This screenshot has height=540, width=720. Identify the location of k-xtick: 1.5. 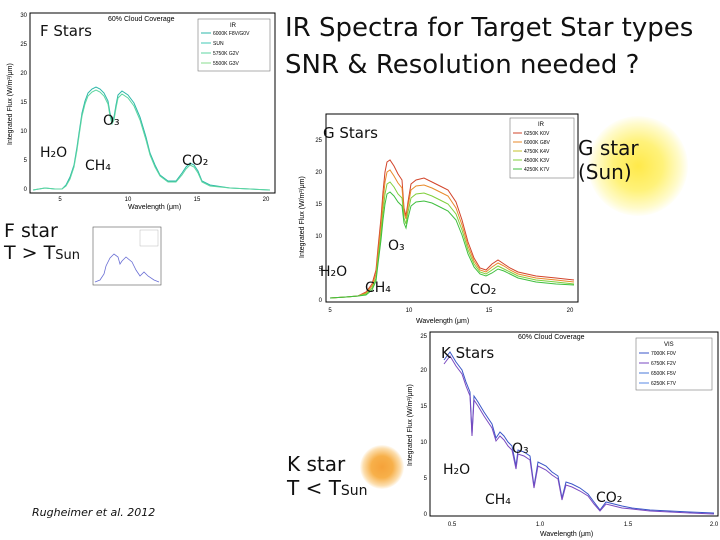
(628, 525).